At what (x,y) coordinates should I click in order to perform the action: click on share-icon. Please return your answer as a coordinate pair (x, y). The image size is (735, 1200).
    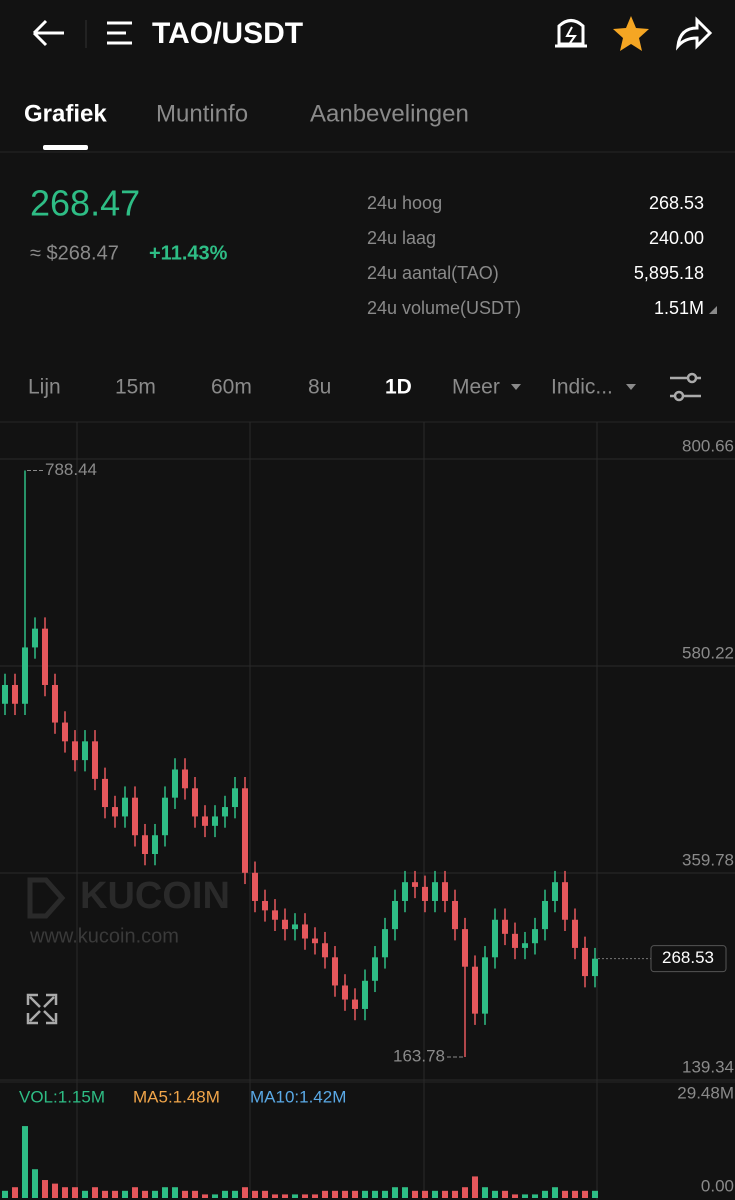
    Looking at the image, I should click on (694, 33).